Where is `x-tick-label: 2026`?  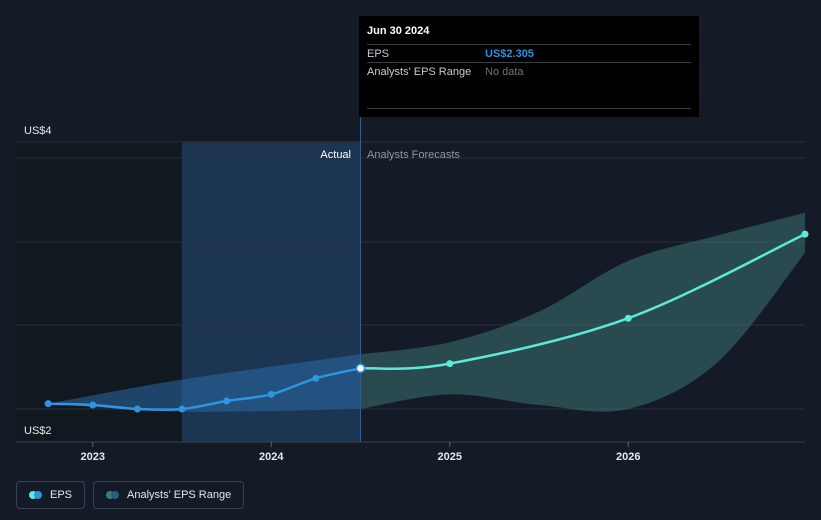 x-tick-label: 2026 is located at coordinates (628, 457).